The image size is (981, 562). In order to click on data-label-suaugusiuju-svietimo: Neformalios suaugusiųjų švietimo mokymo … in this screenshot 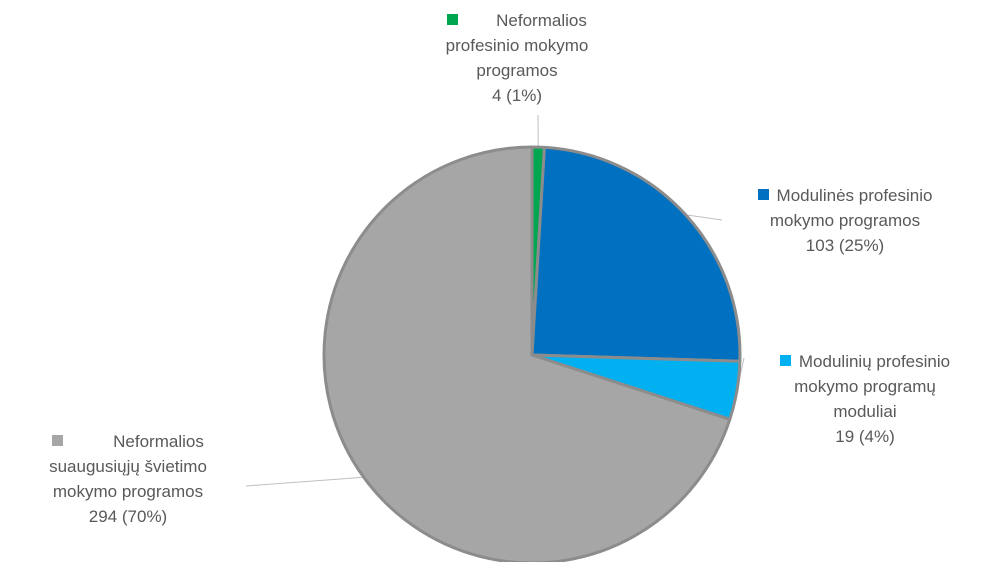, I will do `click(128, 479)`.